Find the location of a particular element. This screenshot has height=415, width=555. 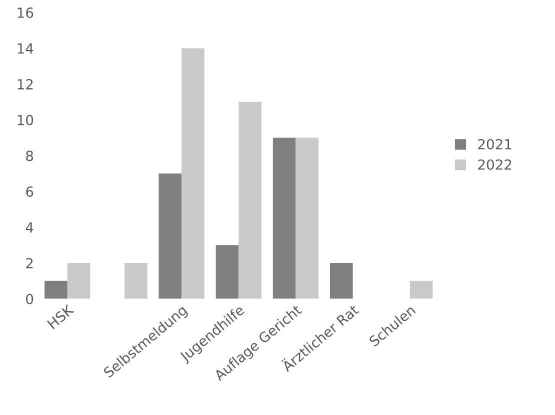

y-tick-label: 2 is located at coordinates (29, 263).